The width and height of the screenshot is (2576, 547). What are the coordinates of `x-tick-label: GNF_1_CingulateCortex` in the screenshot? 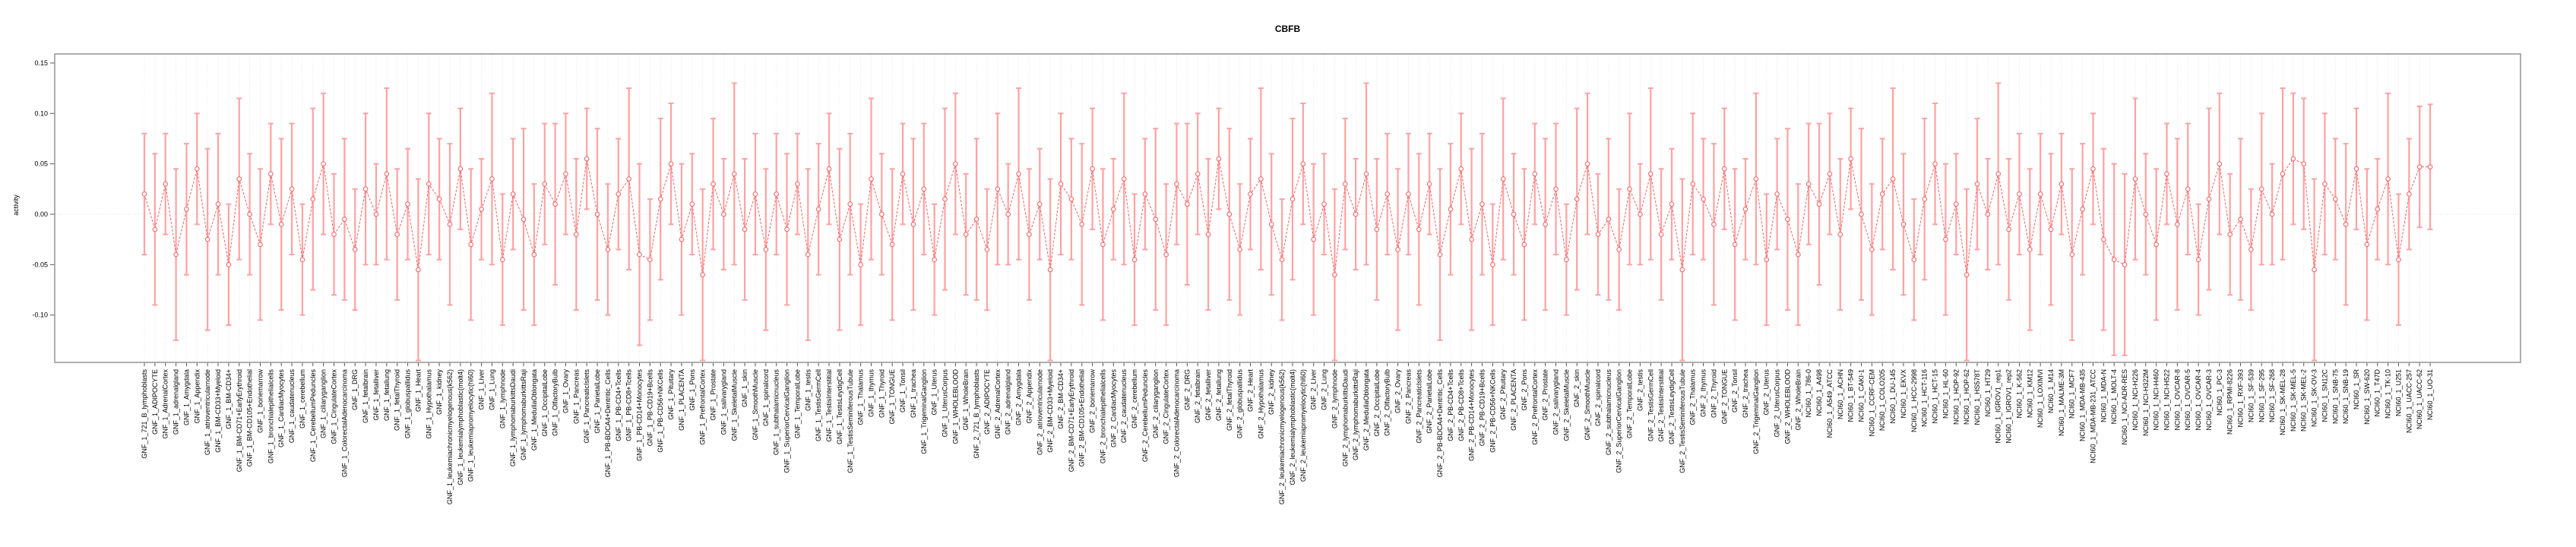 It's located at (334, 406).